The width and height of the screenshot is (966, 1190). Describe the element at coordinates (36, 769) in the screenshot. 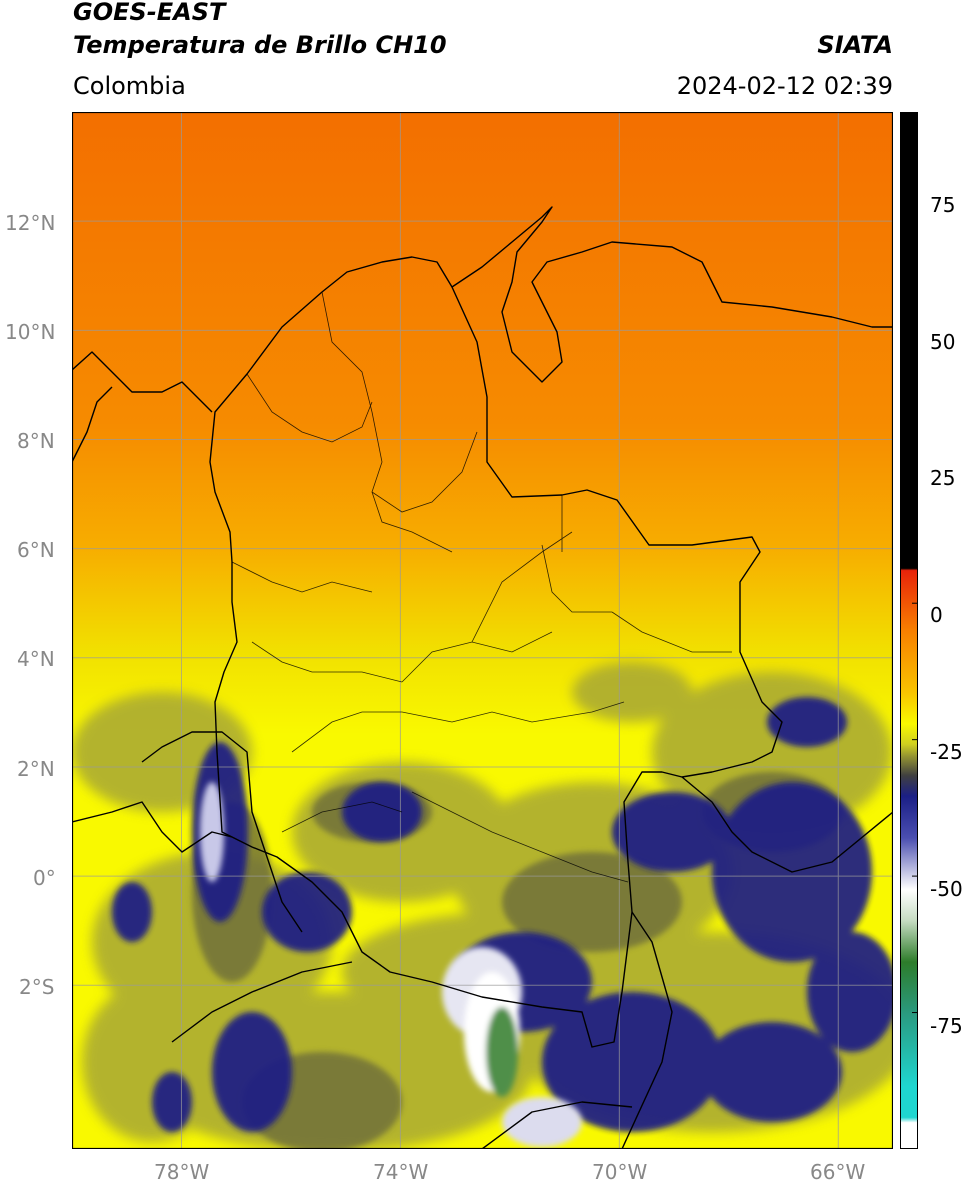

I see `lat-tick-2n: 2°N` at that location.